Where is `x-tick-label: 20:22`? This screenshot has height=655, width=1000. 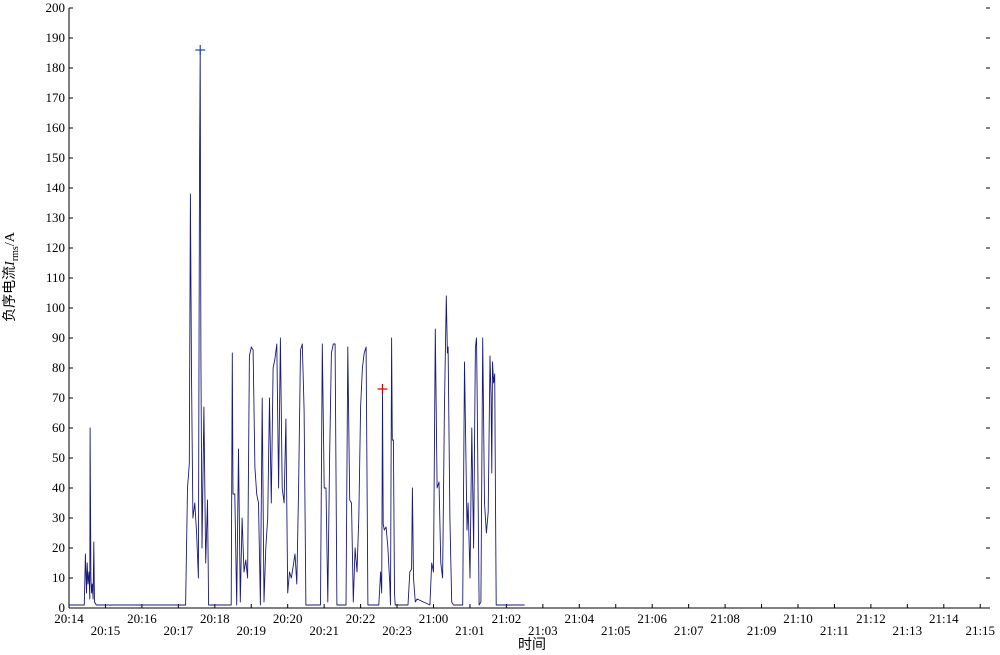
x-tick-label: 20:22 is located at coordinates (361, 618).